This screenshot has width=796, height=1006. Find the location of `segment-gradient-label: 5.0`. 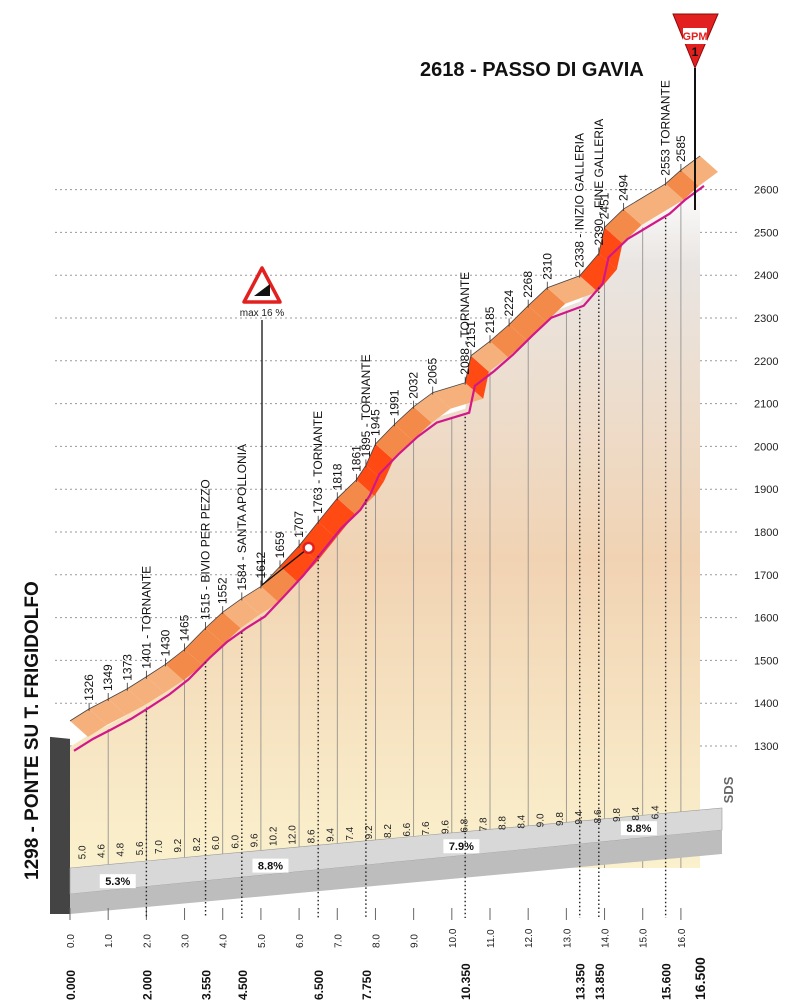

segment-gradient-label: 5.0 is located at coordinates (83, 852).